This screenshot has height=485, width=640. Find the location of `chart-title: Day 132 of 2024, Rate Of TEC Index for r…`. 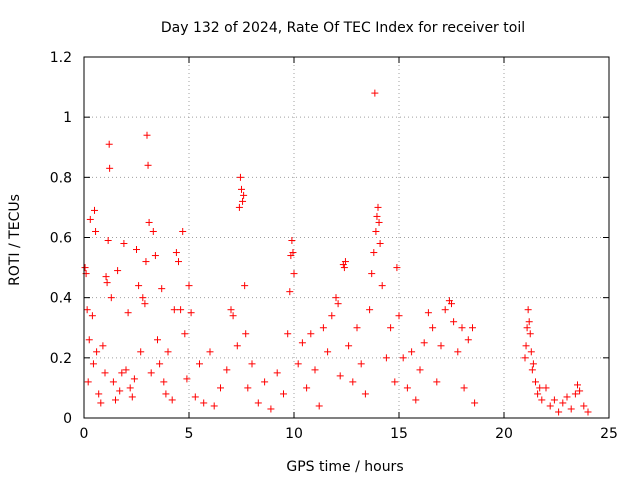

chart-title: Day 132 of 2024, Rate Of TEC Index for r… is located at coordinates (343, 28).